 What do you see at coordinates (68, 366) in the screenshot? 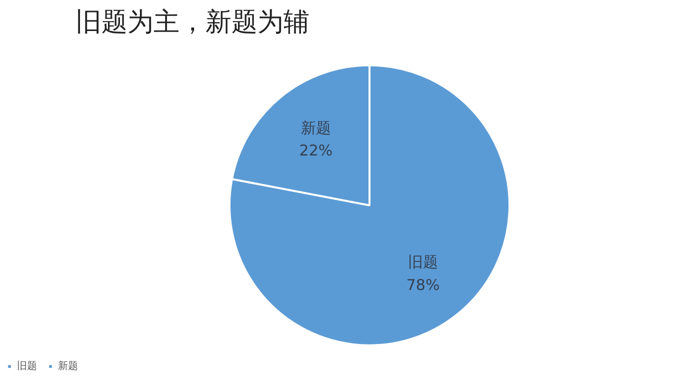
I see `legend-label: 新题` at bounding box center [68, 366].